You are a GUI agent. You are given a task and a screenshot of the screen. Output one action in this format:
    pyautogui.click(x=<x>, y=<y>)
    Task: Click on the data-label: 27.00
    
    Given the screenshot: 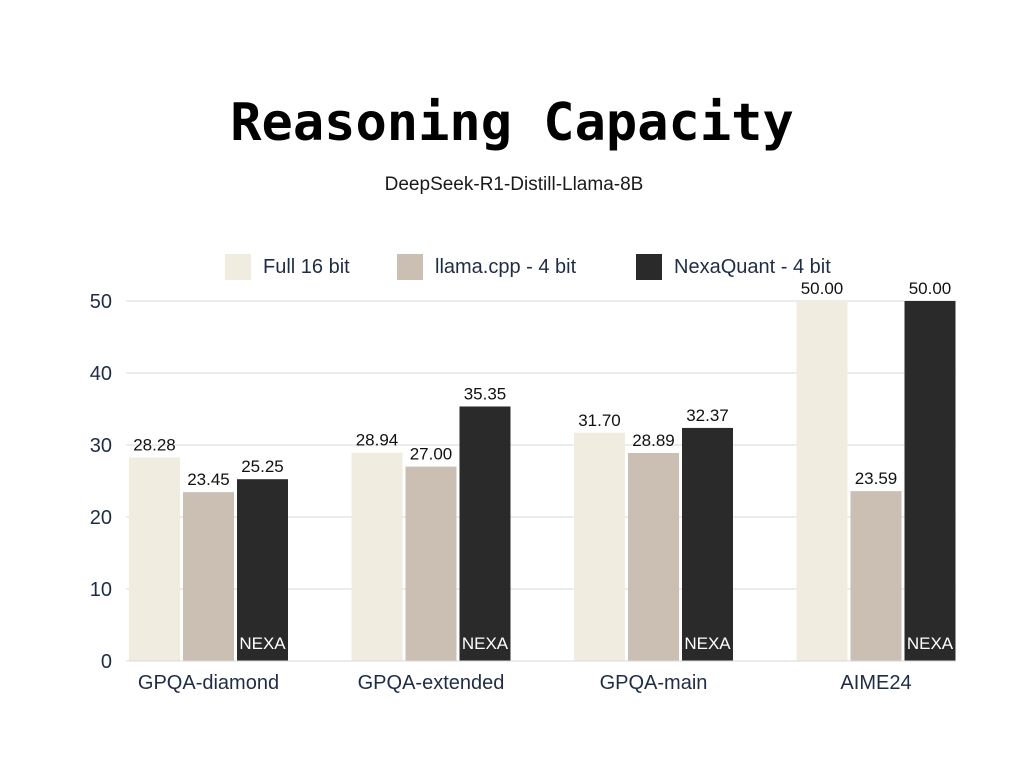 What is the action you would take?
    pyautogui.click(x=431, y=454)
    